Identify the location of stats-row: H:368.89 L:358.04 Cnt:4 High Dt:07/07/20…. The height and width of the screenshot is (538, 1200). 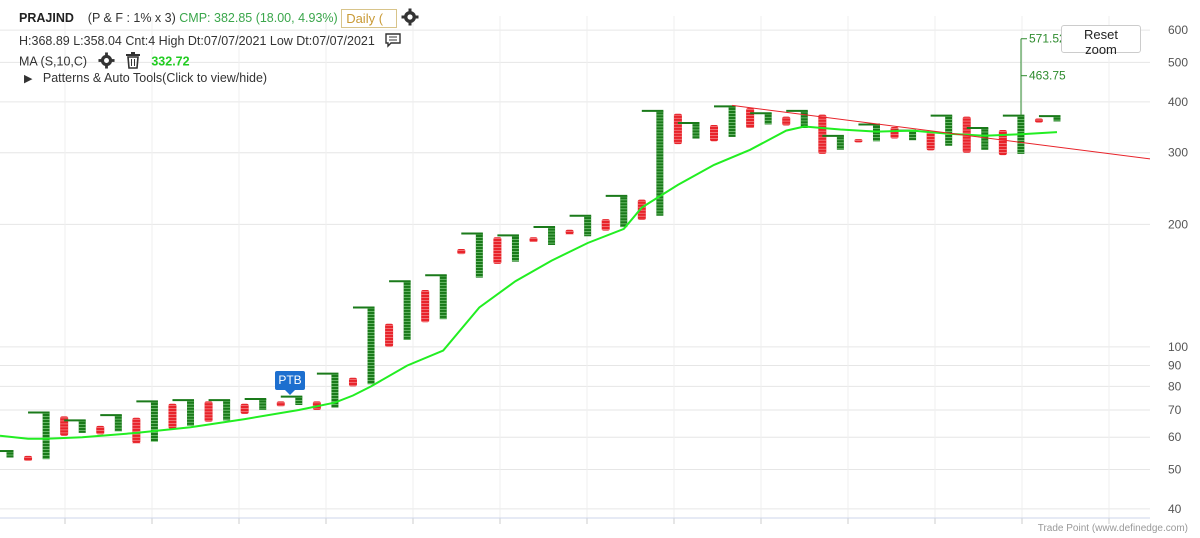
(210, 41).